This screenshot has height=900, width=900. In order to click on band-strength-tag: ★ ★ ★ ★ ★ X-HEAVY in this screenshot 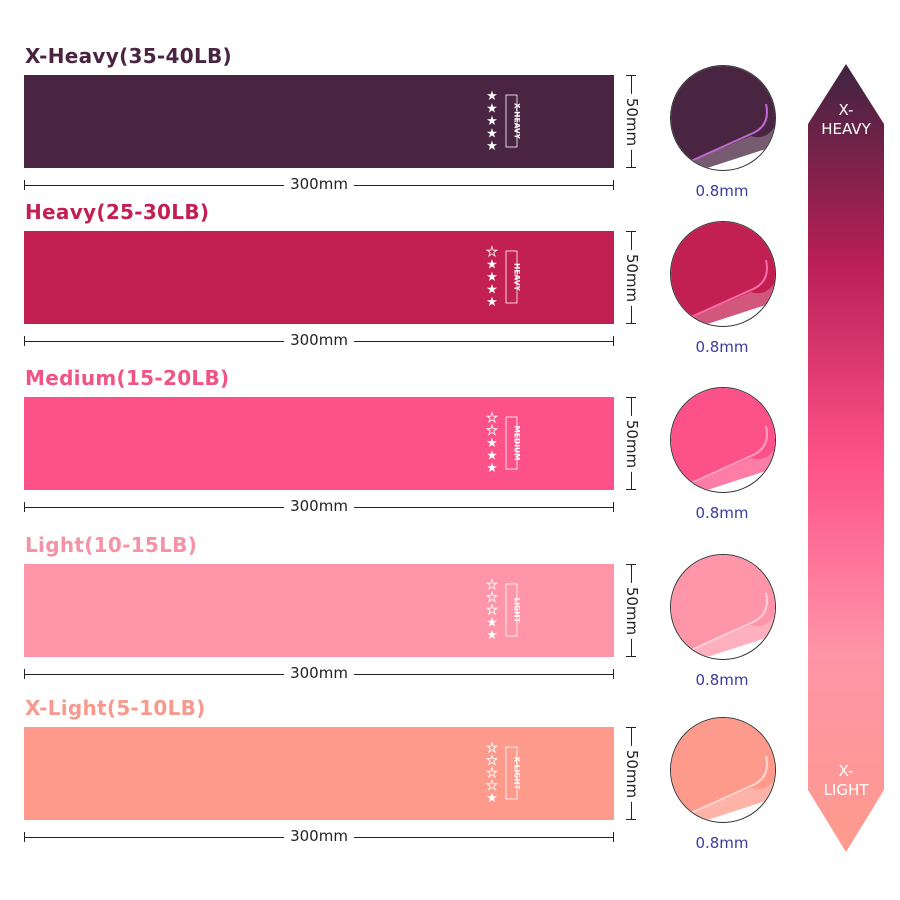, I will do `click(503, 121)`.